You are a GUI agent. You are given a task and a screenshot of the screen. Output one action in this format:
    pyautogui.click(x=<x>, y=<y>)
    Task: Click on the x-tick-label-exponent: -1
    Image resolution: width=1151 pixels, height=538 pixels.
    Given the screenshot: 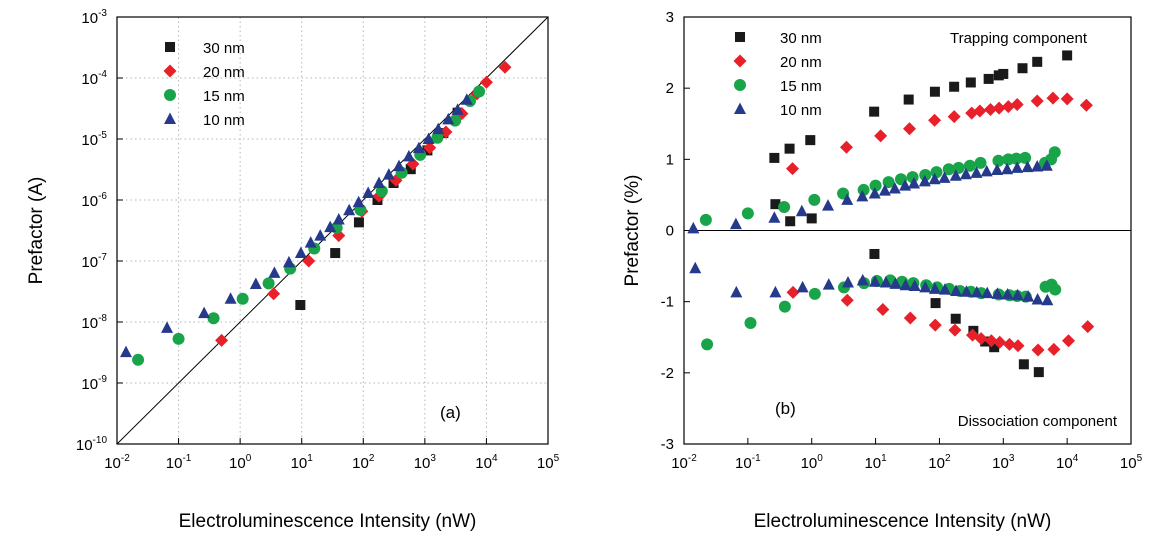 What is the action you would take?
    pyautogui.click(x=756, y=458)
    